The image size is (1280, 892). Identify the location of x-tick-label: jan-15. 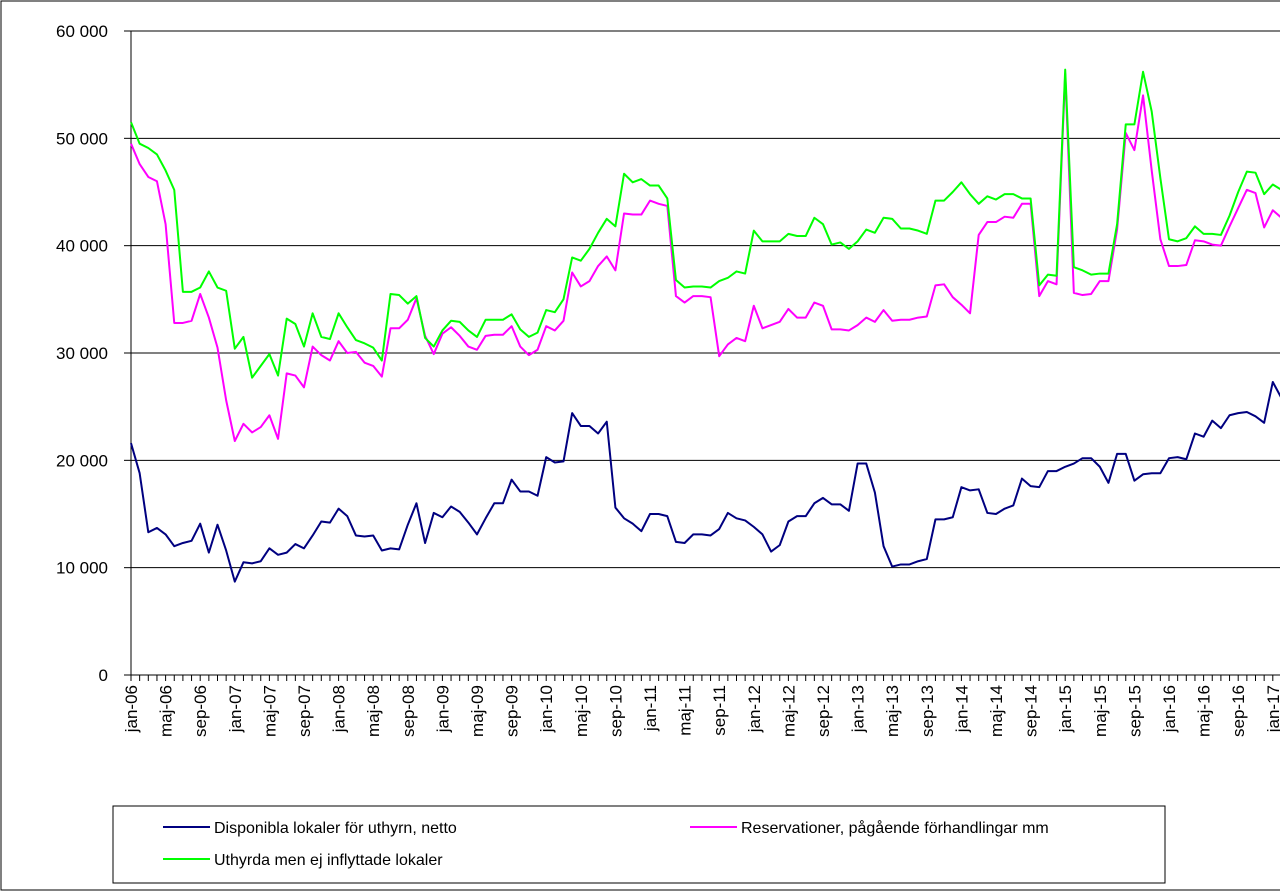
(1065, 709).